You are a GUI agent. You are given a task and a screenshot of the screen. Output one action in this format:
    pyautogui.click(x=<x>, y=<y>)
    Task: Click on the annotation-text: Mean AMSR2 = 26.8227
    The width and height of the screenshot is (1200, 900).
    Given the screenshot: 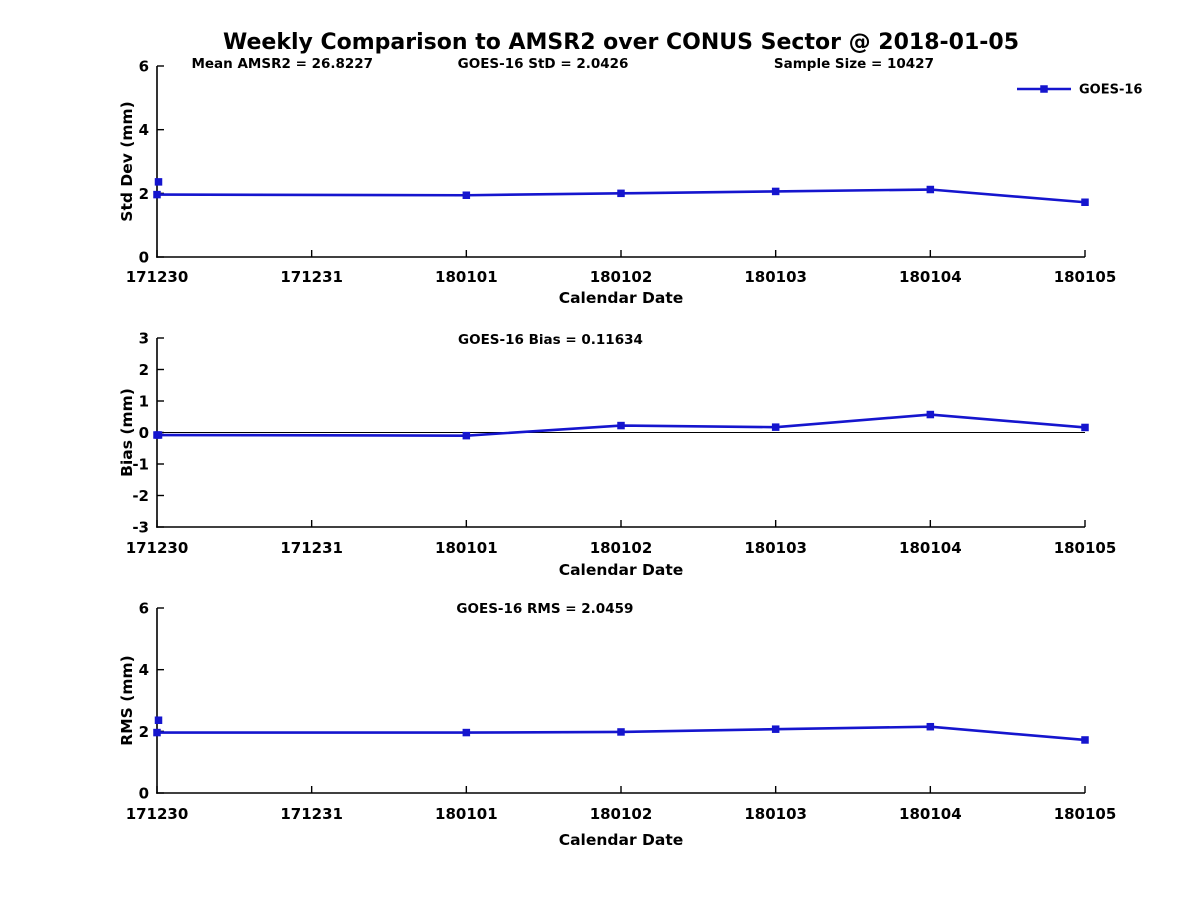 What is the action you would take?
    pyautogui.click(x=282, y=64)
    